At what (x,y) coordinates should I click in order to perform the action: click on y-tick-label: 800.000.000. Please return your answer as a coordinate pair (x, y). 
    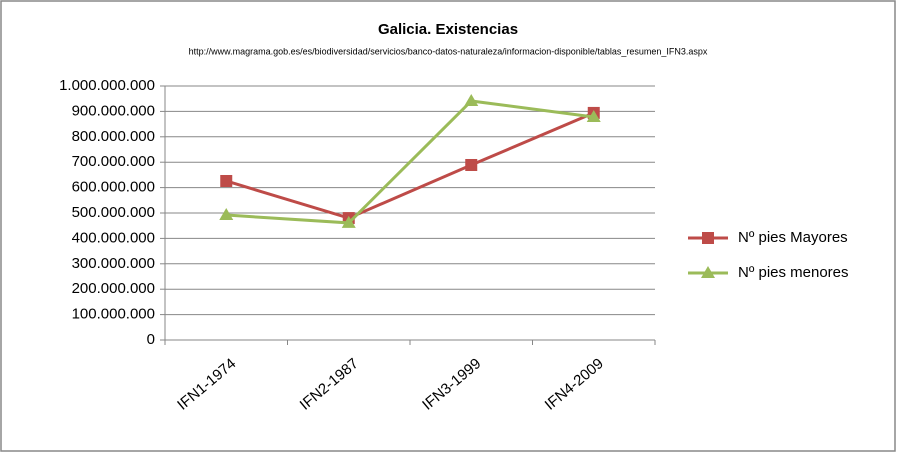
    Looking at the image, I should click on (113, 136).